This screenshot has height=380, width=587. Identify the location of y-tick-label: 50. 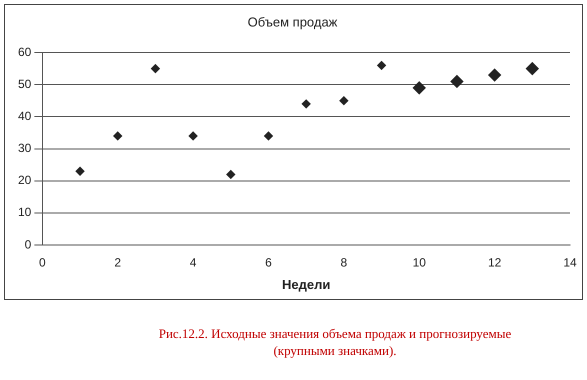
(25, 83).